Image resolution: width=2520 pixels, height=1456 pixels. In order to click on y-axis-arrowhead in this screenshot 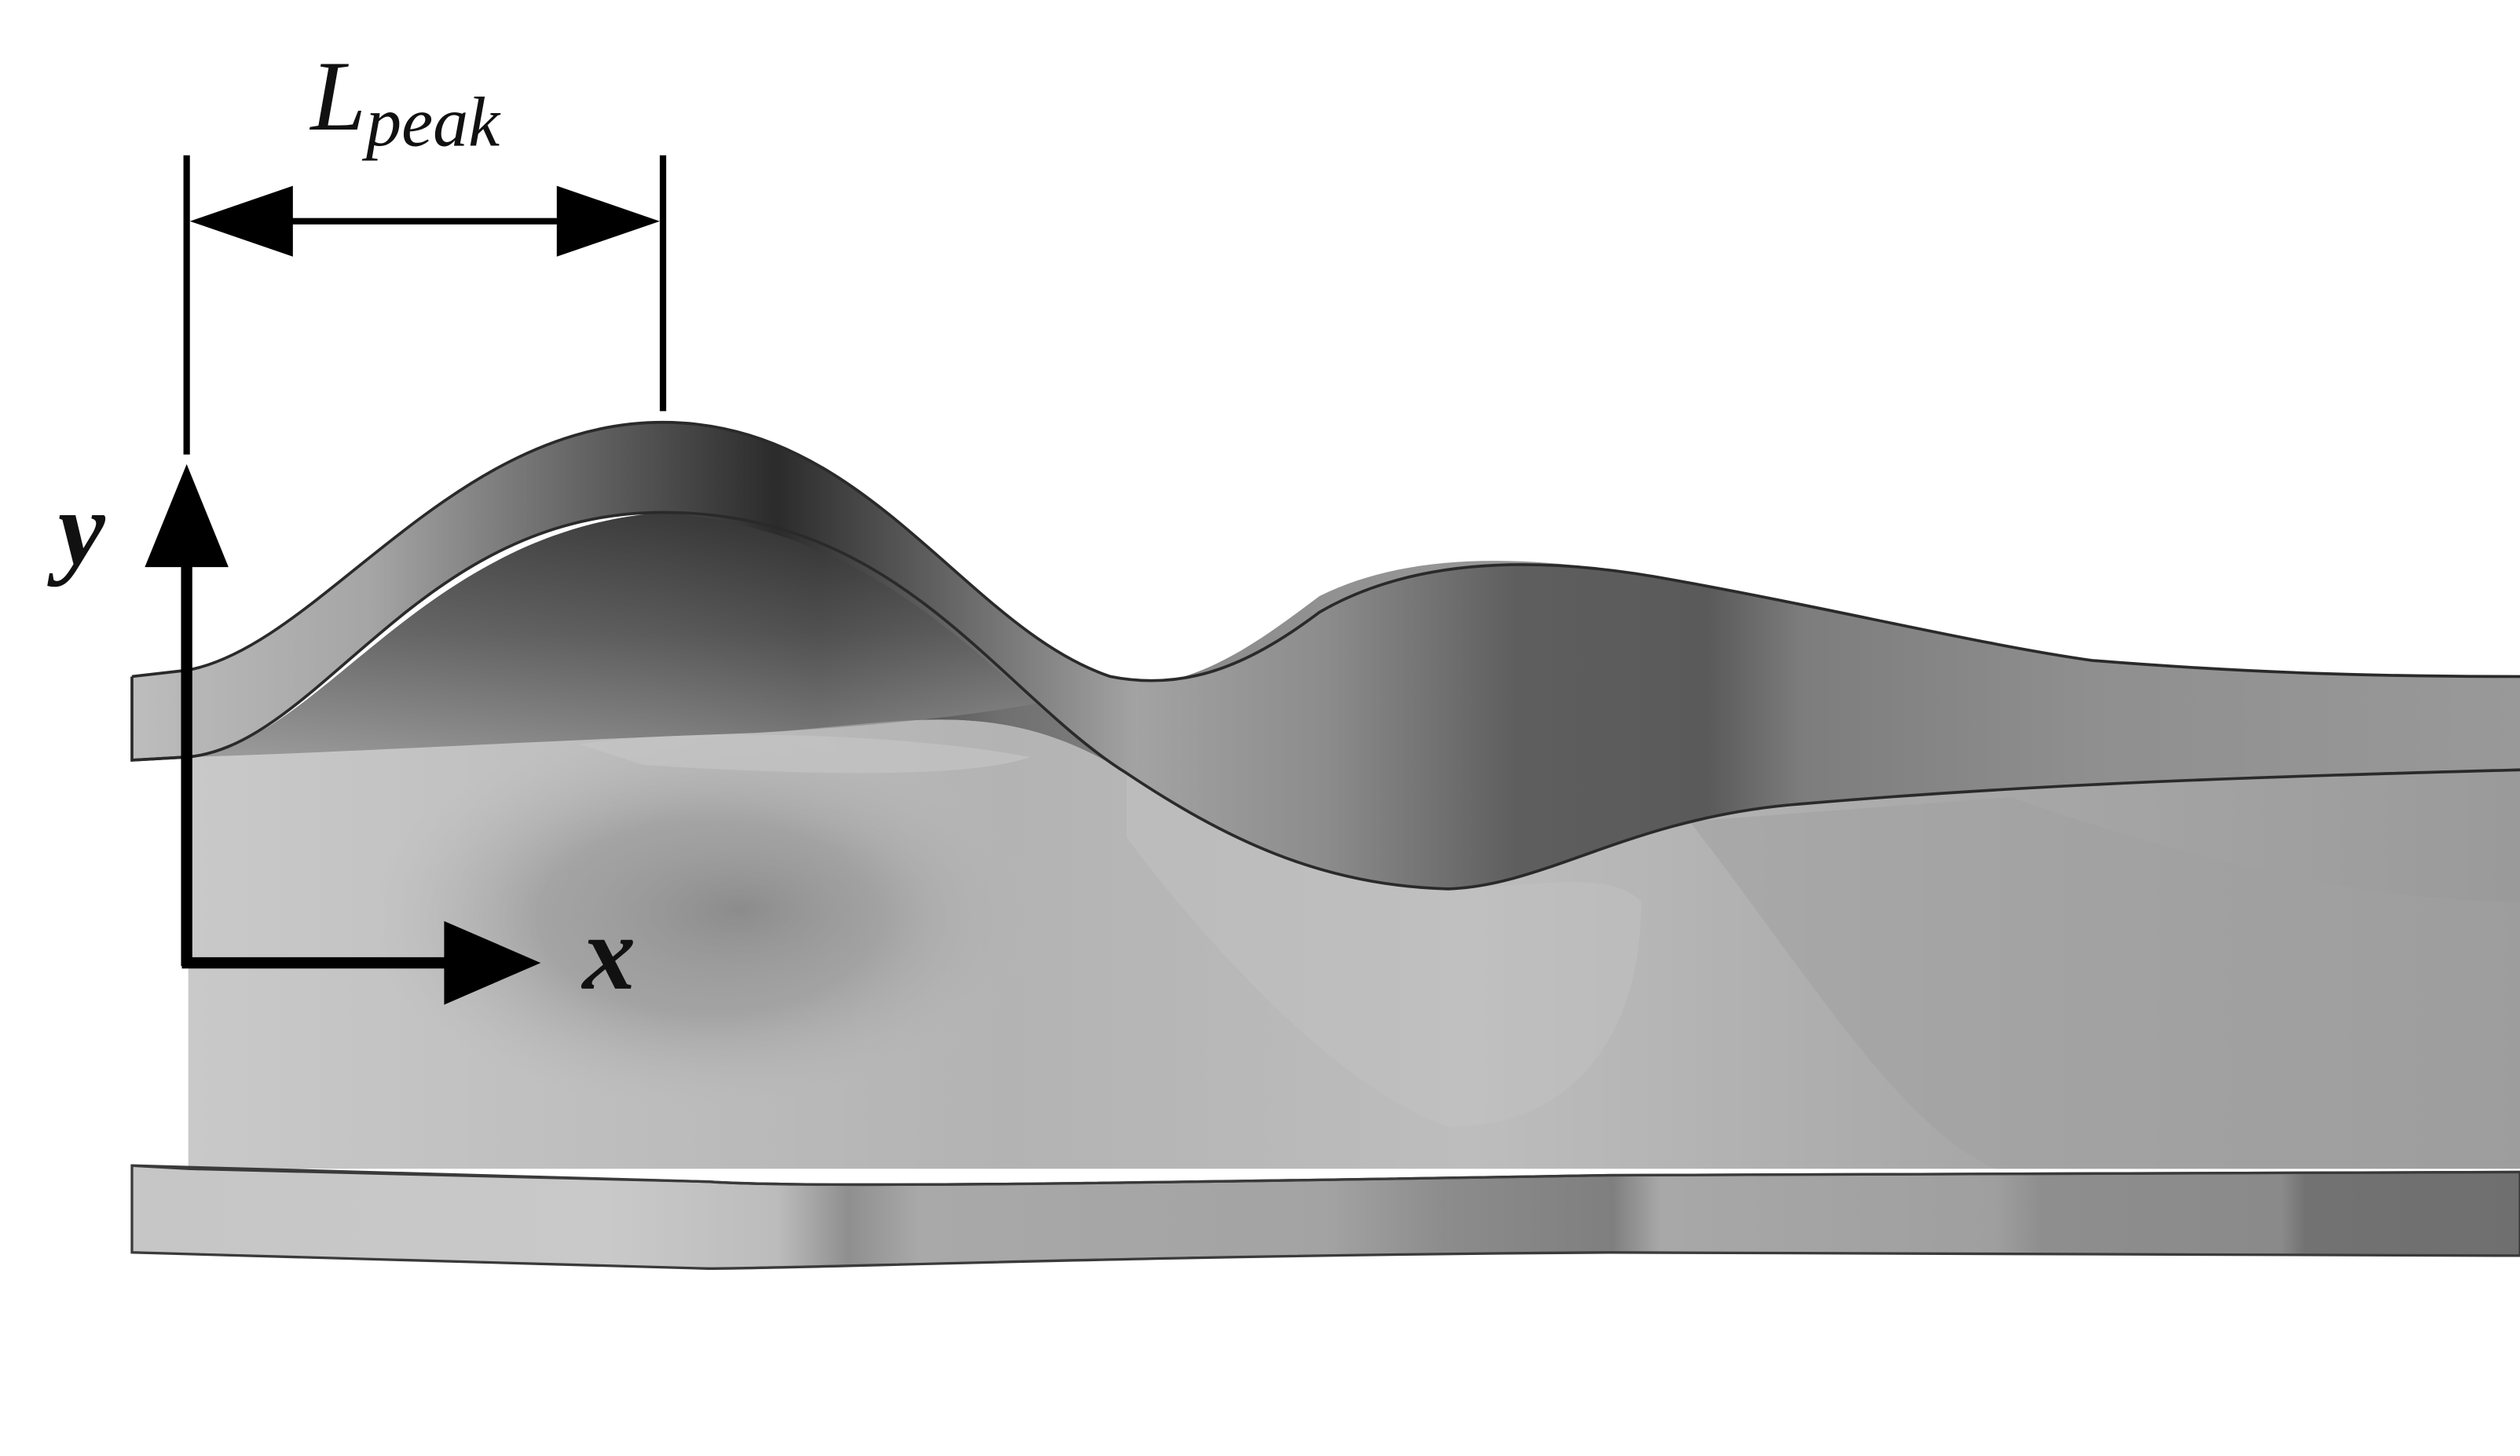, I will do `click(187, 516)`.